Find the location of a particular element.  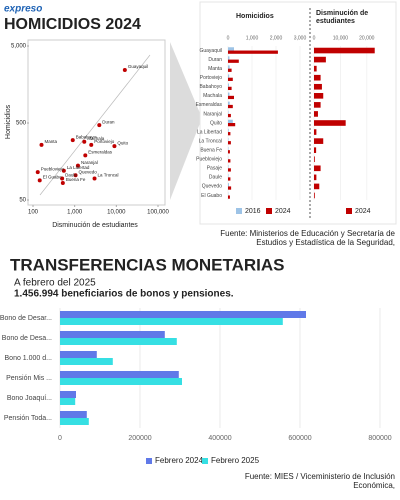

y-tick-label: El Guabo is located at coordinates (211, 196).